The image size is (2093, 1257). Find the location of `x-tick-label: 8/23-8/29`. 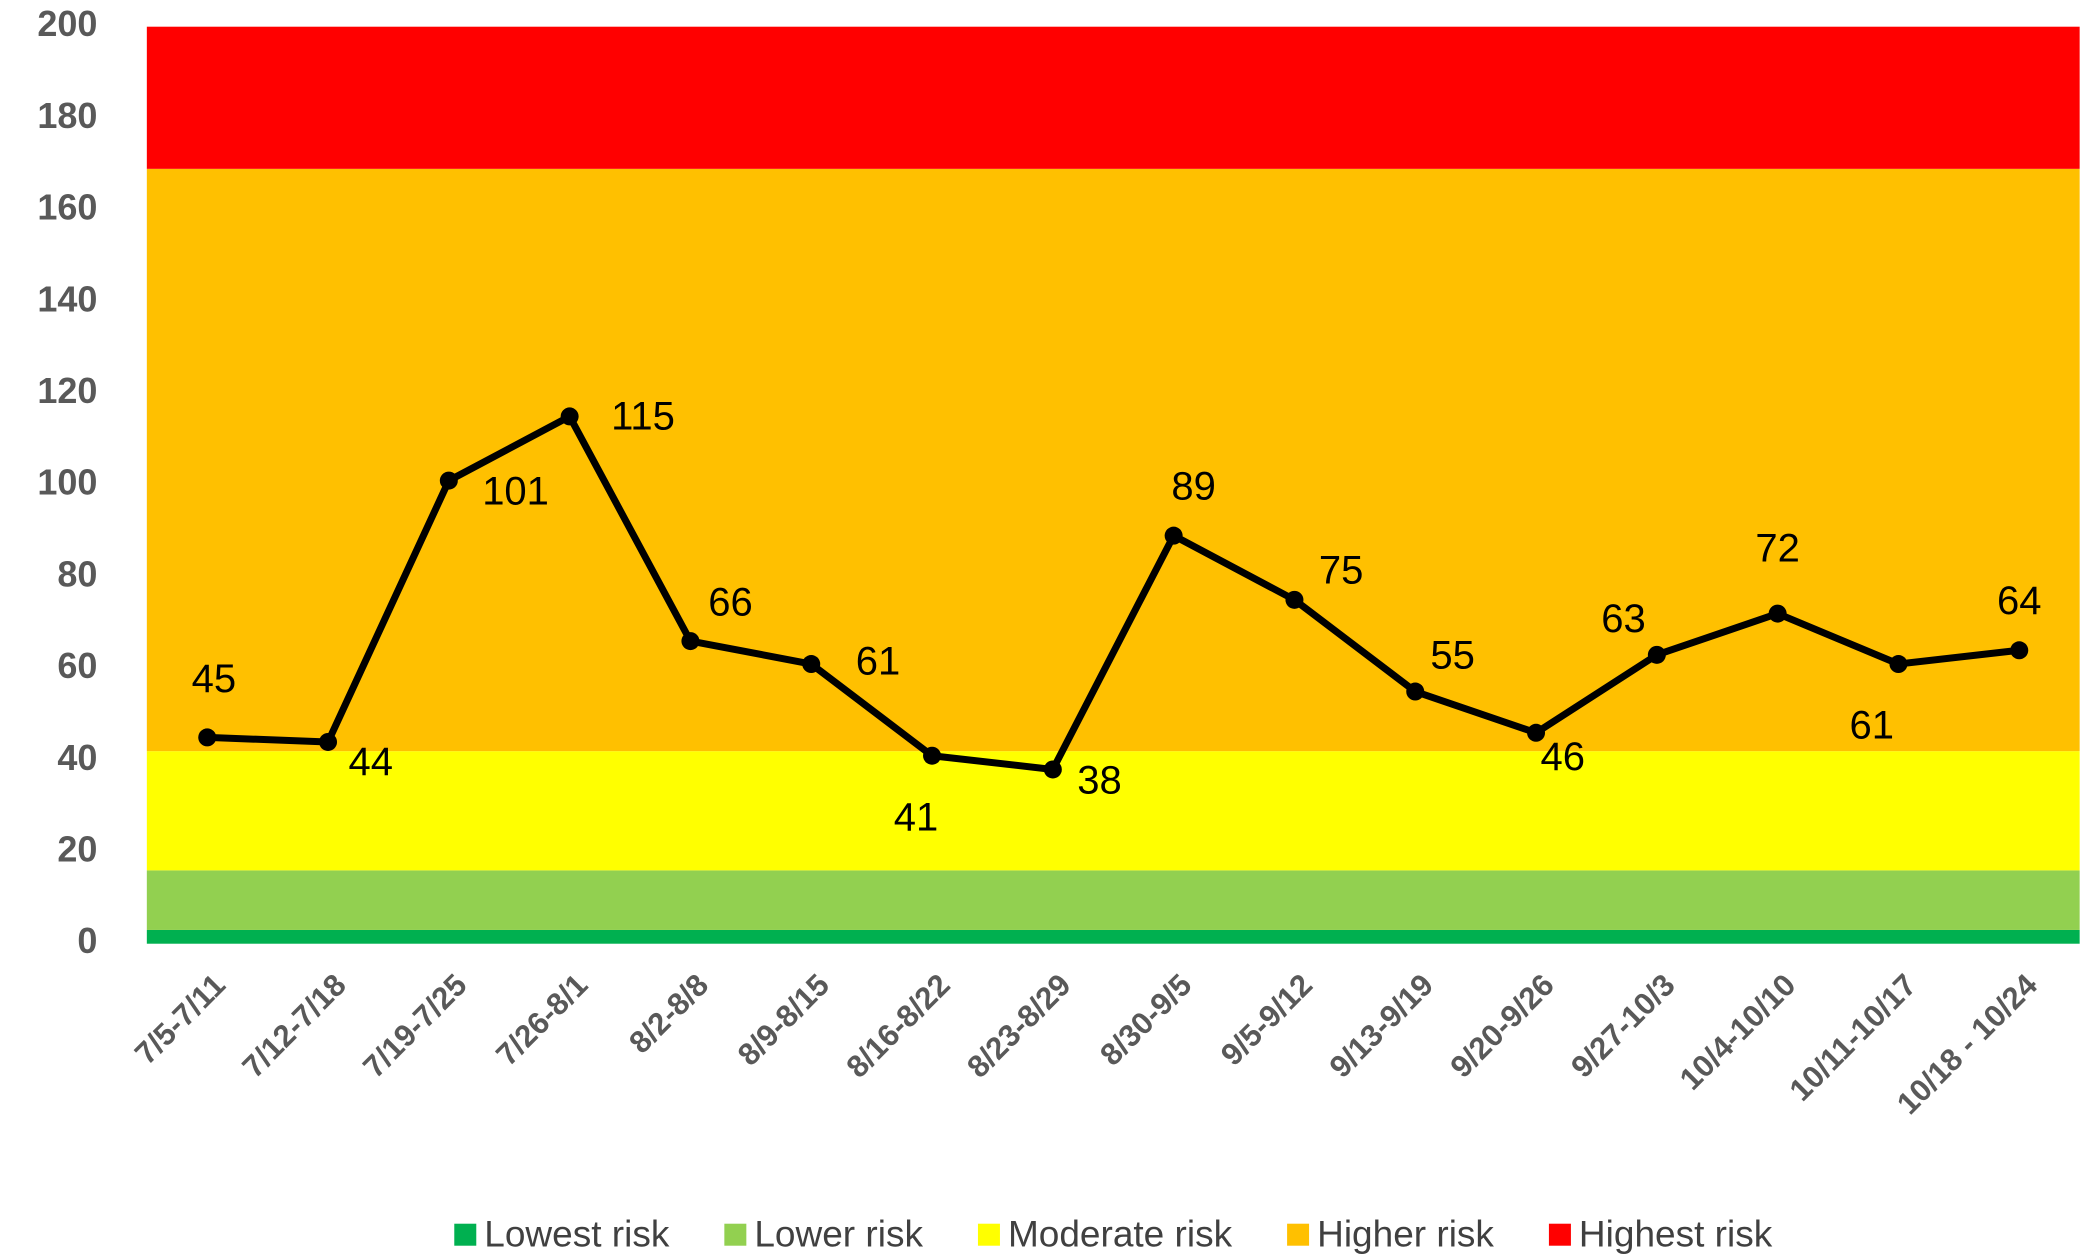

x-tick-label: 8/23-8/29 is located at coordinates (1018, 1025).